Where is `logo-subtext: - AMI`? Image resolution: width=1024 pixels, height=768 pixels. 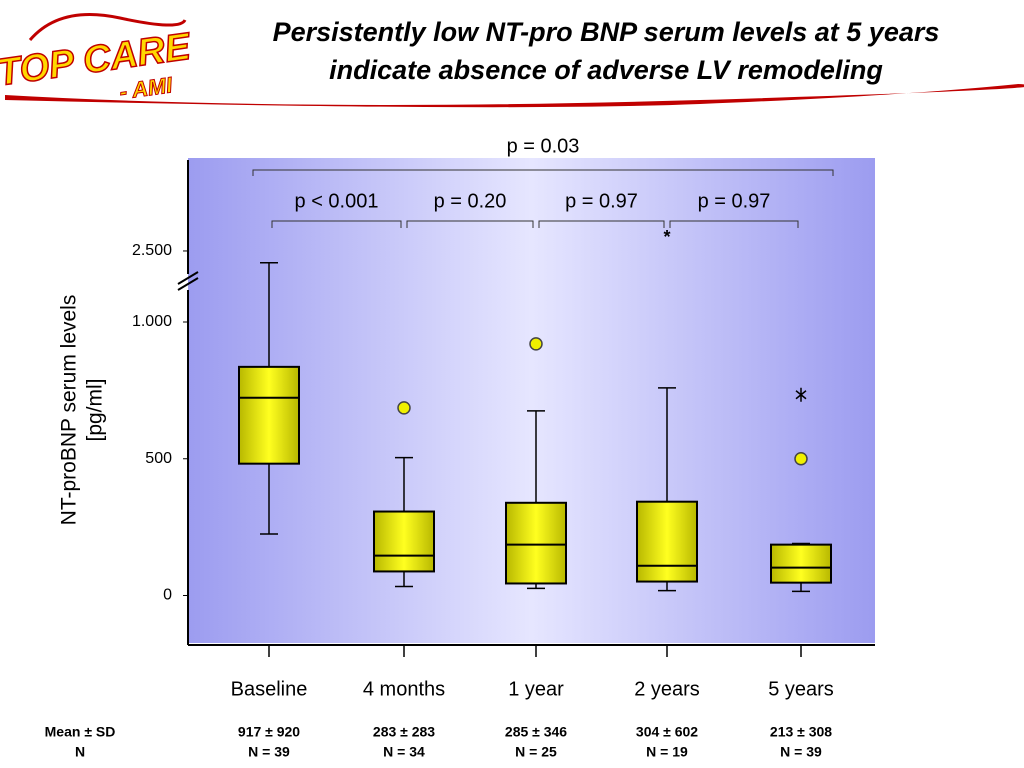 logo-subtext: - AMI is located at coordinates (146, 88).